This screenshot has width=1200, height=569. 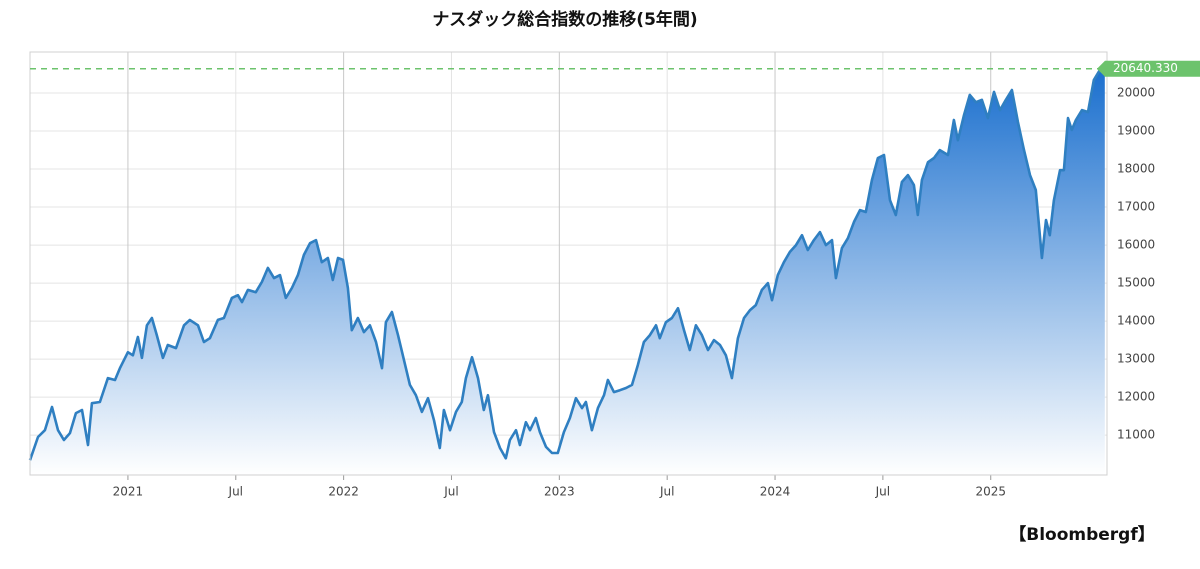 I want to click on y-tick-label: 15000, so click(x=1136, y=283).